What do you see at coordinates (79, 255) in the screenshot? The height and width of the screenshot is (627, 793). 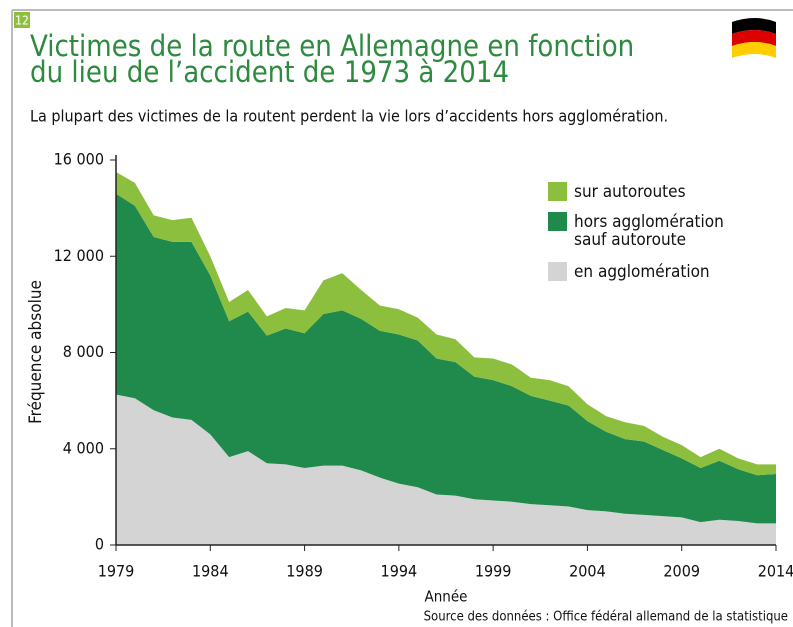 I see `y-tick-label: 12 000` at bounding box center [79, 255].